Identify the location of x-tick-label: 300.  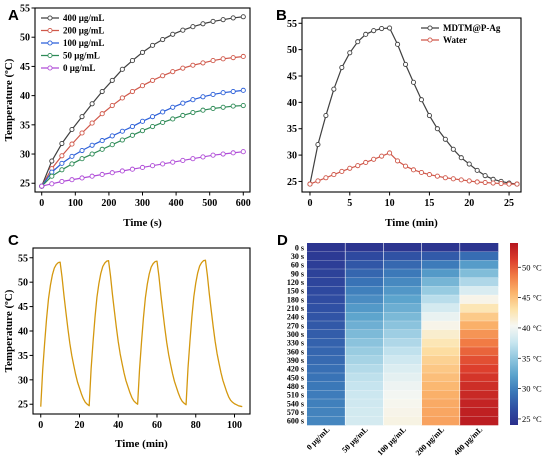
(142, 203).